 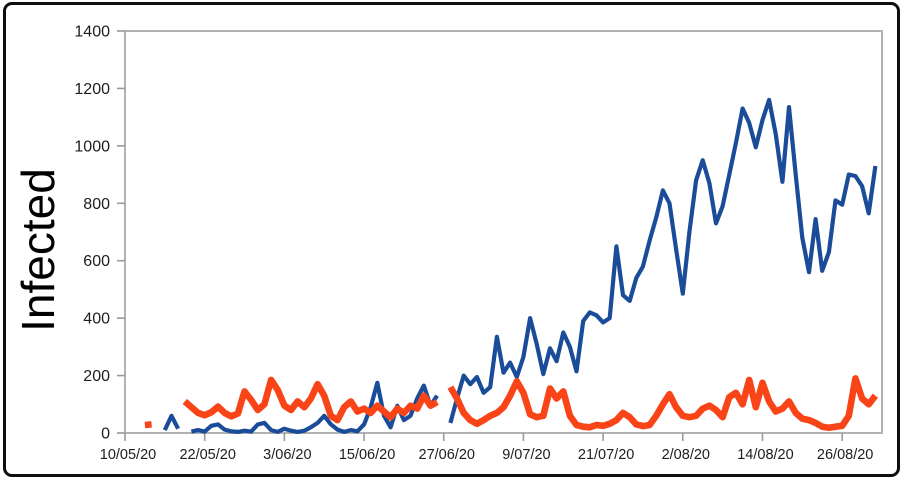 I want to click on y-tick-label: 600, so click(x=96, y=261).